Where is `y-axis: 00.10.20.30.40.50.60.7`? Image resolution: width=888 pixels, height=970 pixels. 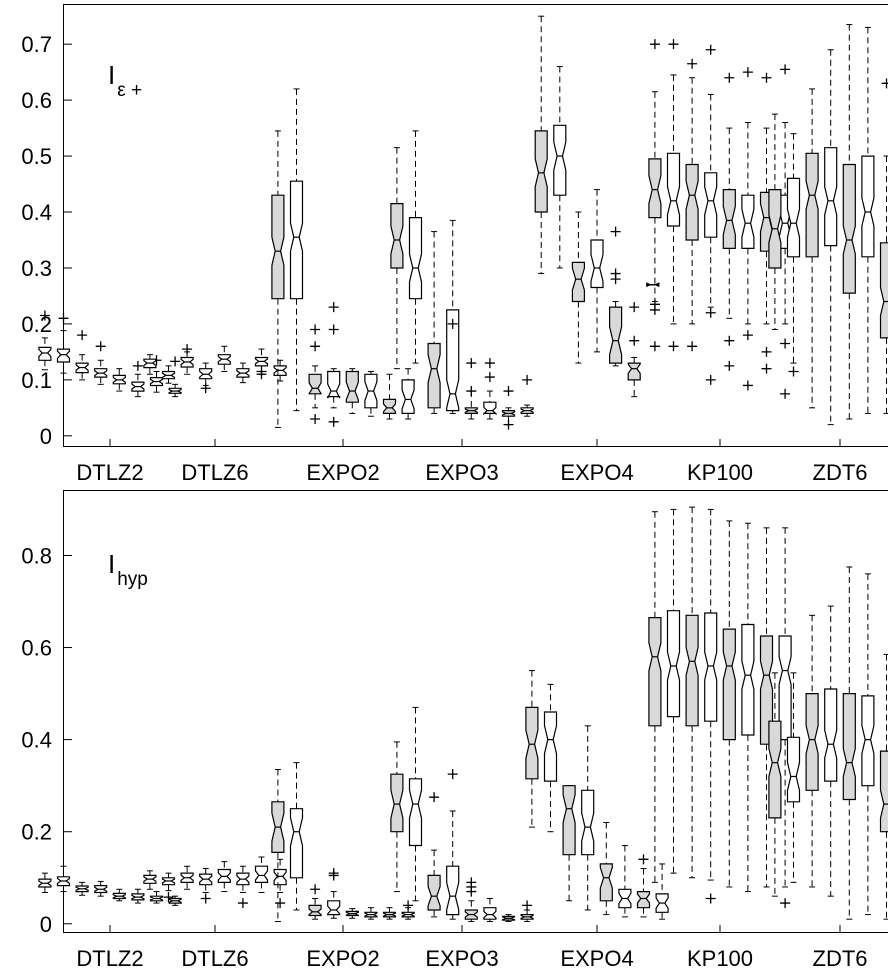
y-axis: 00.10.20.30.40.50.60.7 is located at coordinates (46, 240).